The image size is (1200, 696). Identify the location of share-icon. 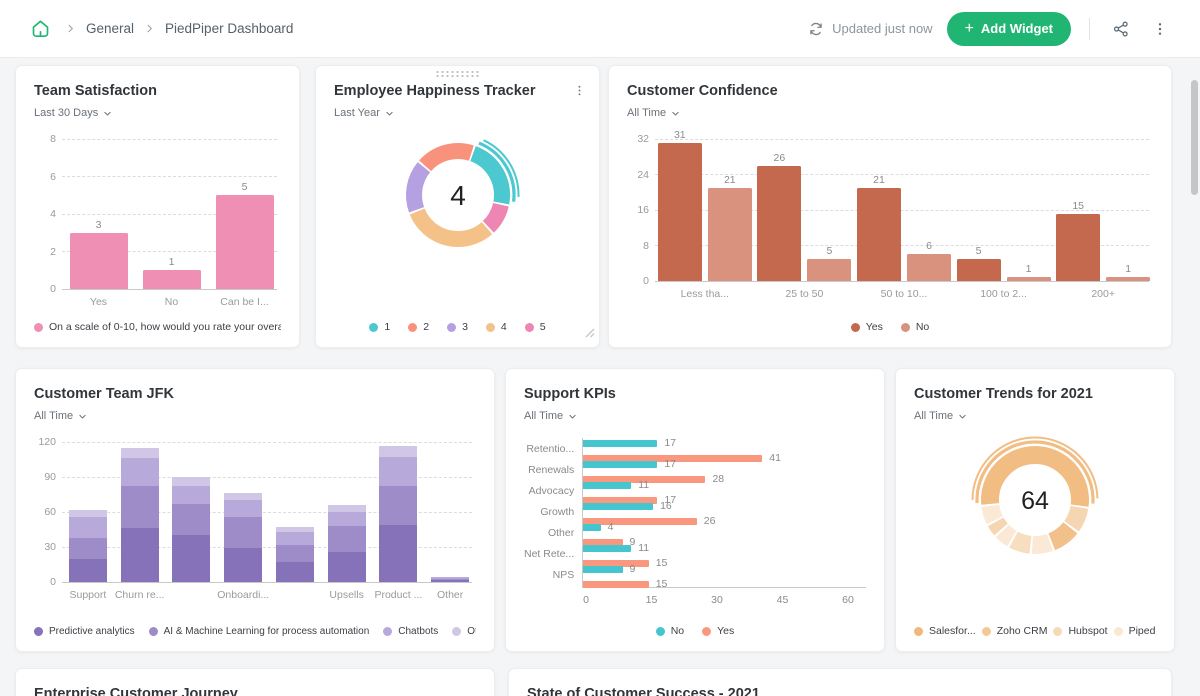
(1121, 29).